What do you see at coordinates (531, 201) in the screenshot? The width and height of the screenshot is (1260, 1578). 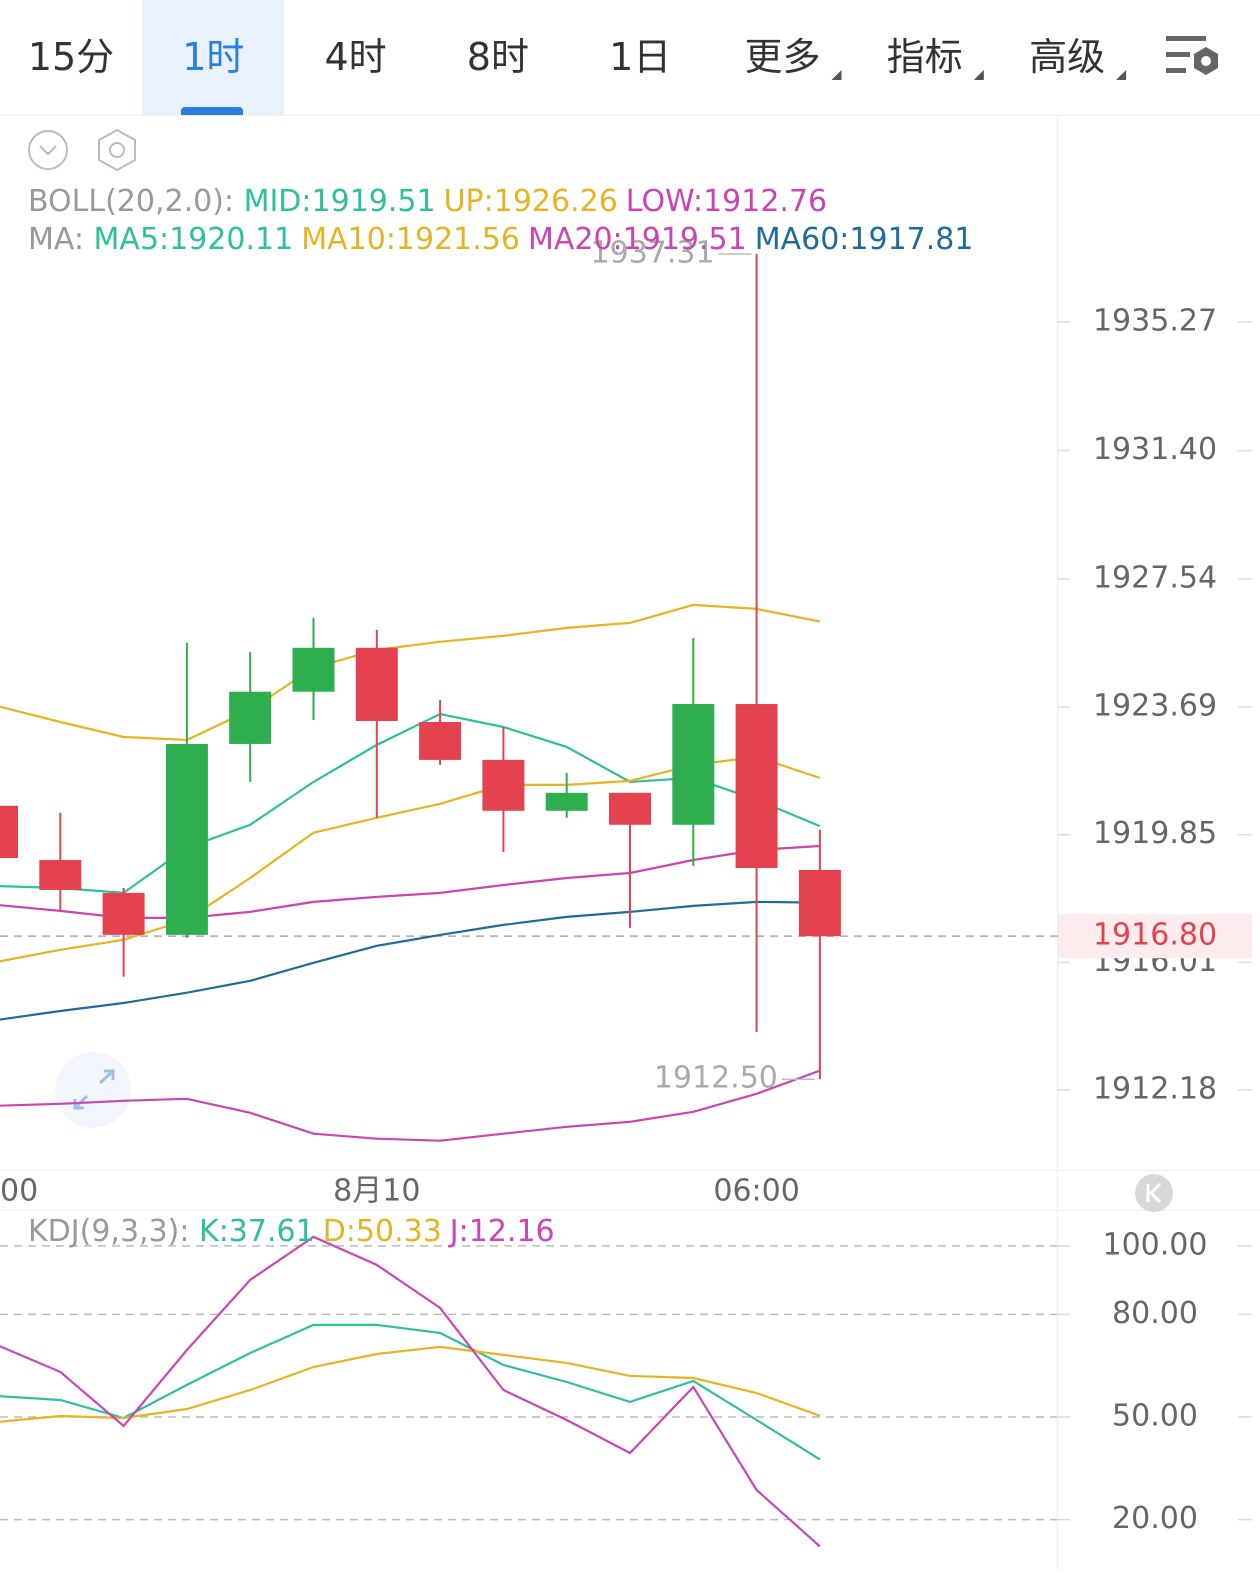 I see `legend-entry: UP:1926.26` at bounding box center [531, 201].